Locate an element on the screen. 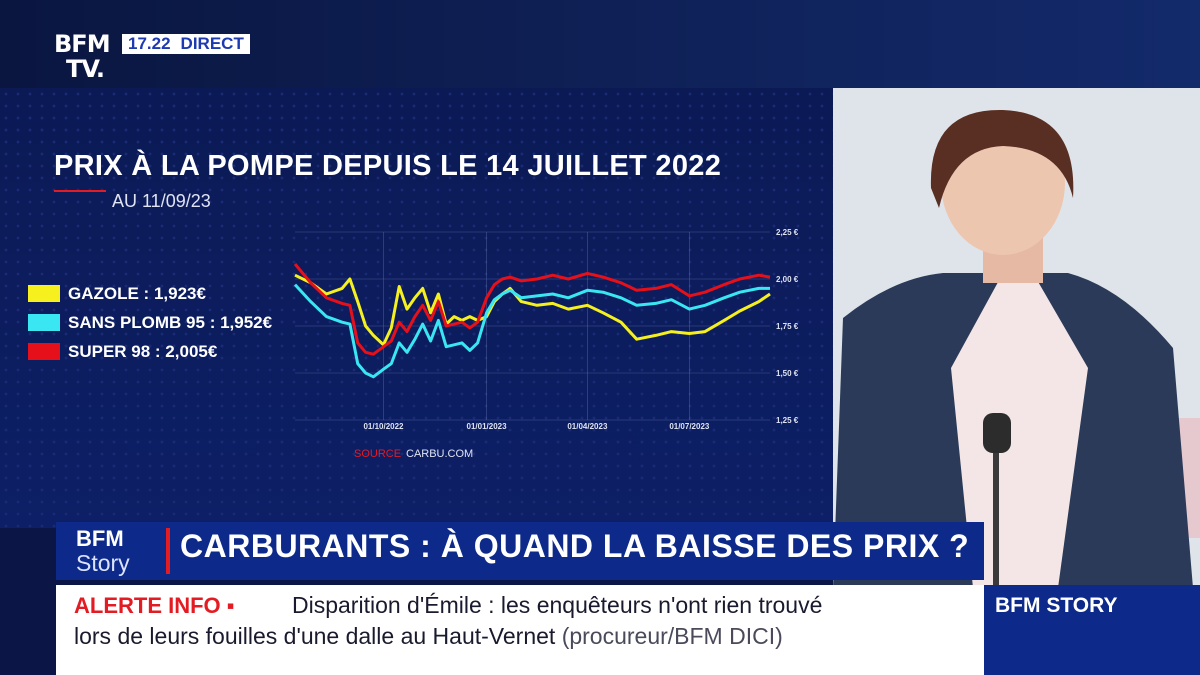  chart-series is located at coordinates (532, 321).